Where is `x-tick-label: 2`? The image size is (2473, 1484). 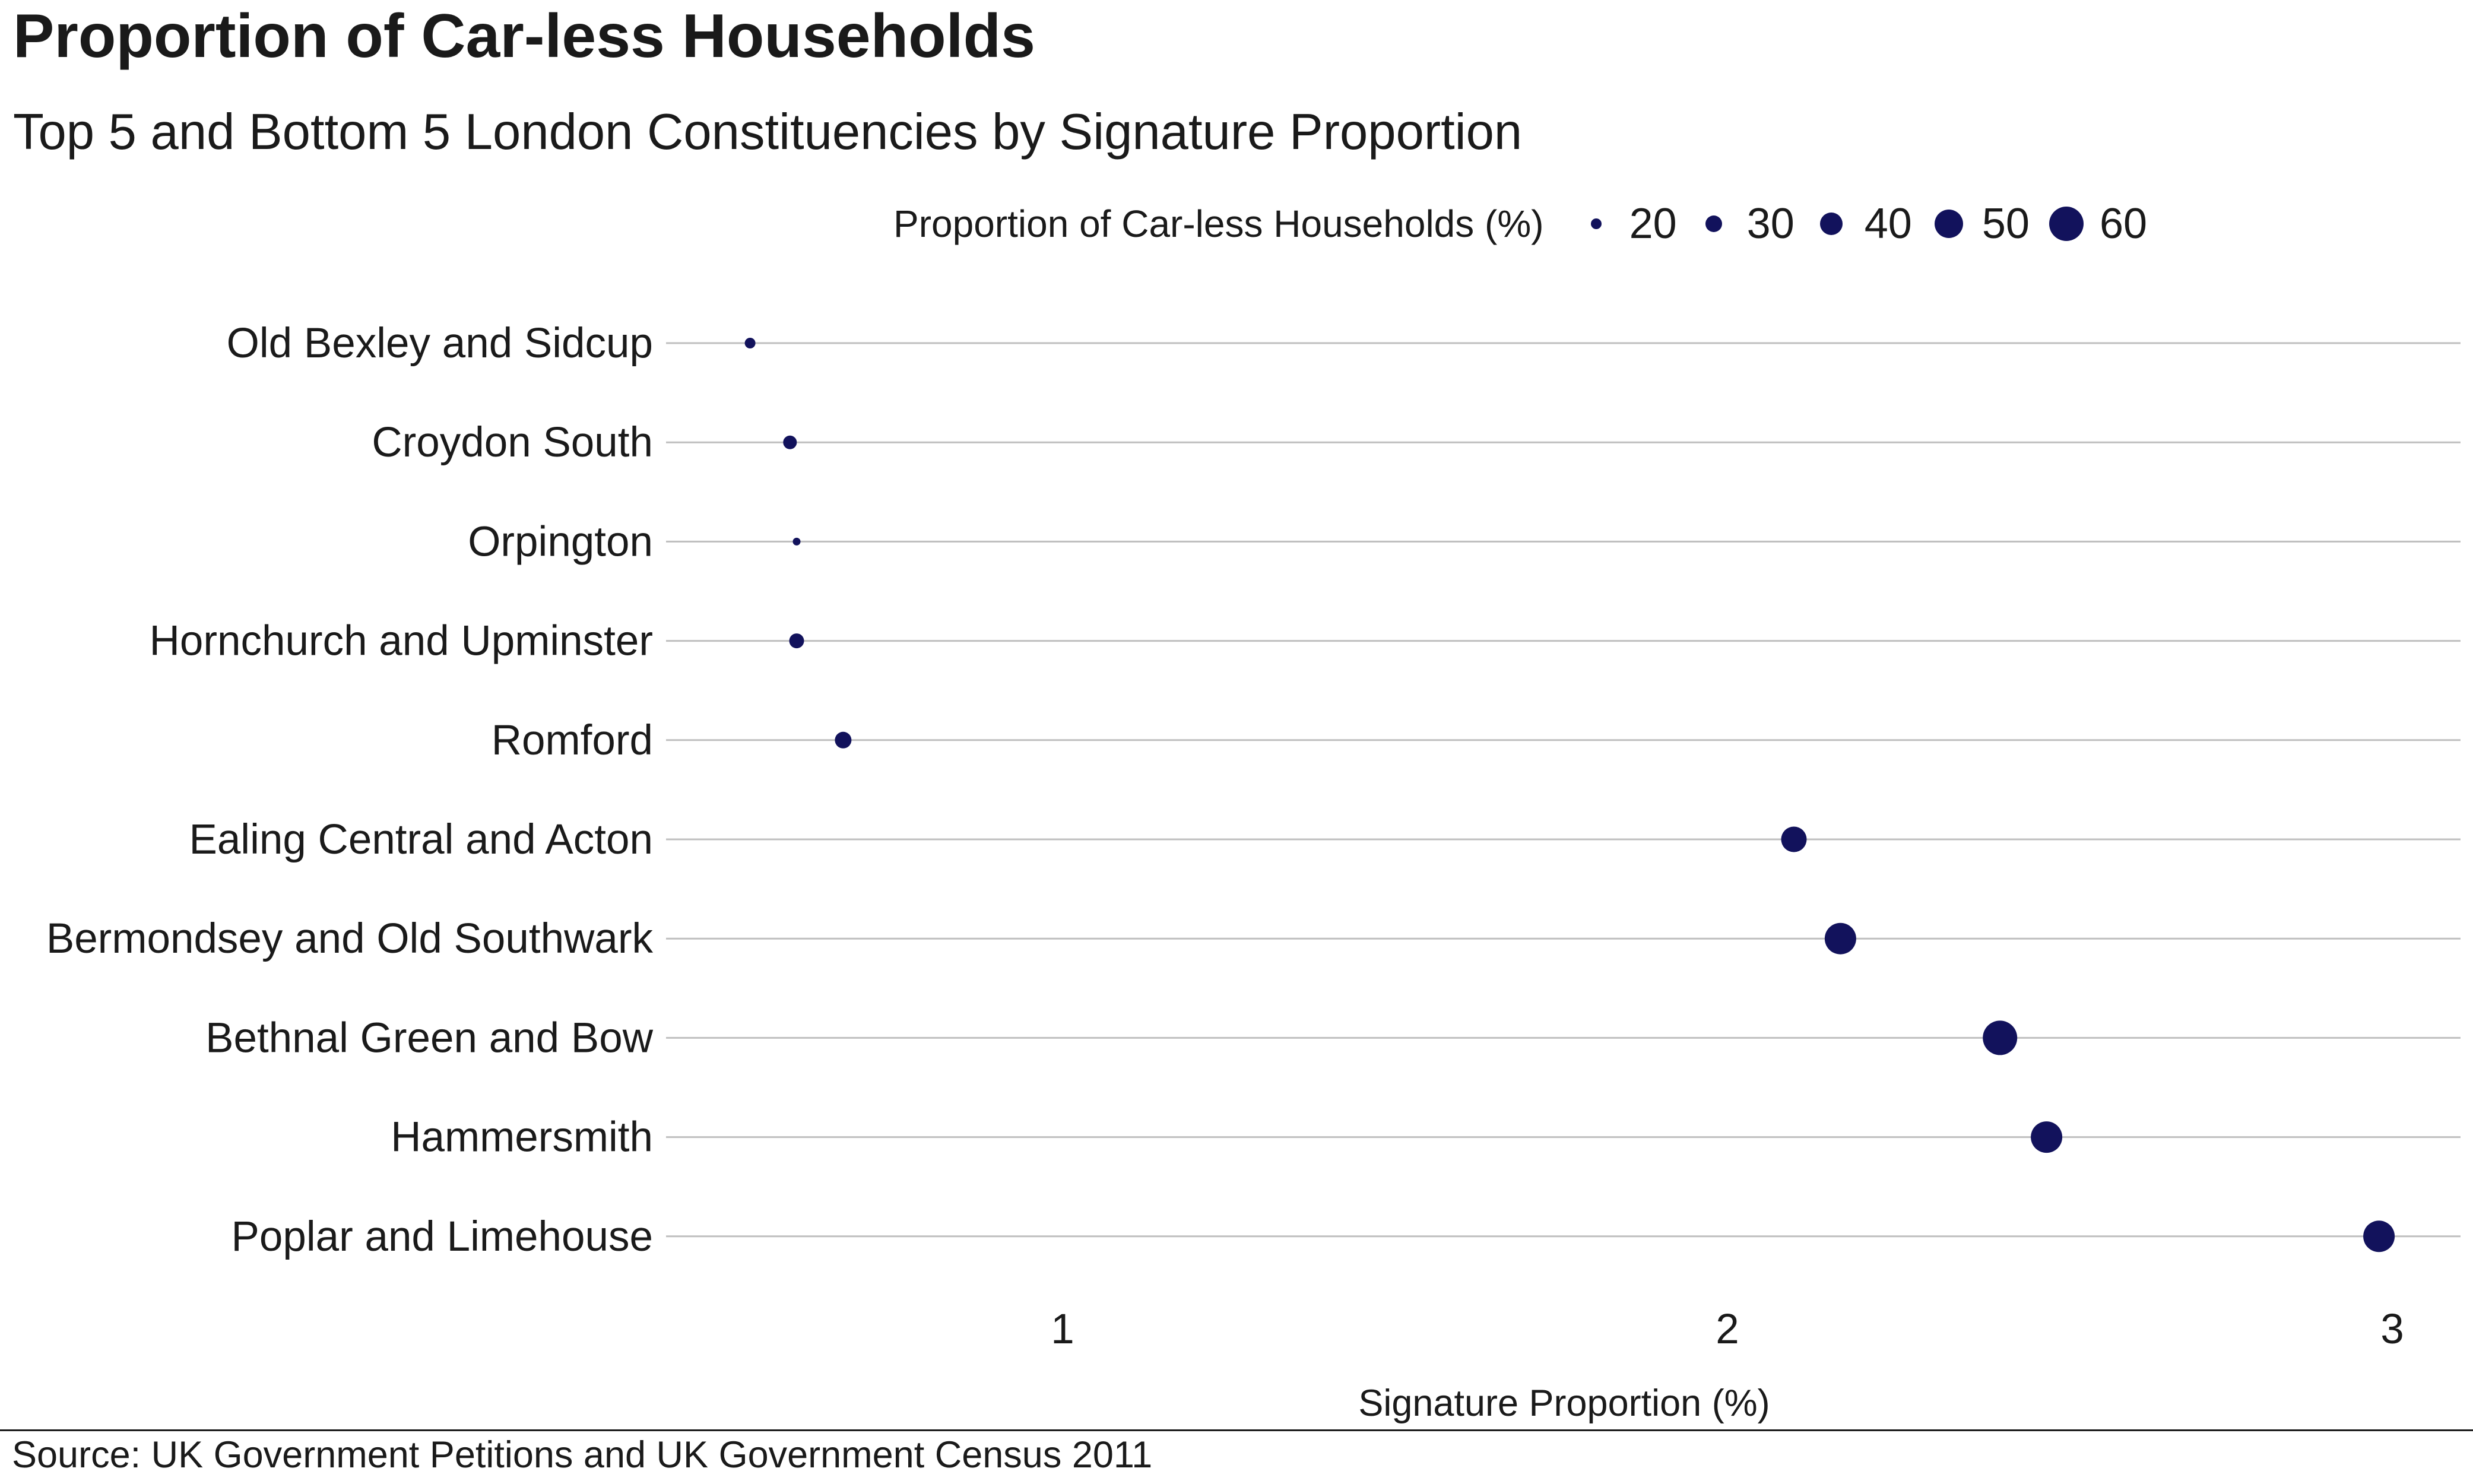 x-tick-label: 2 is located at coordinates (1727, 1329).